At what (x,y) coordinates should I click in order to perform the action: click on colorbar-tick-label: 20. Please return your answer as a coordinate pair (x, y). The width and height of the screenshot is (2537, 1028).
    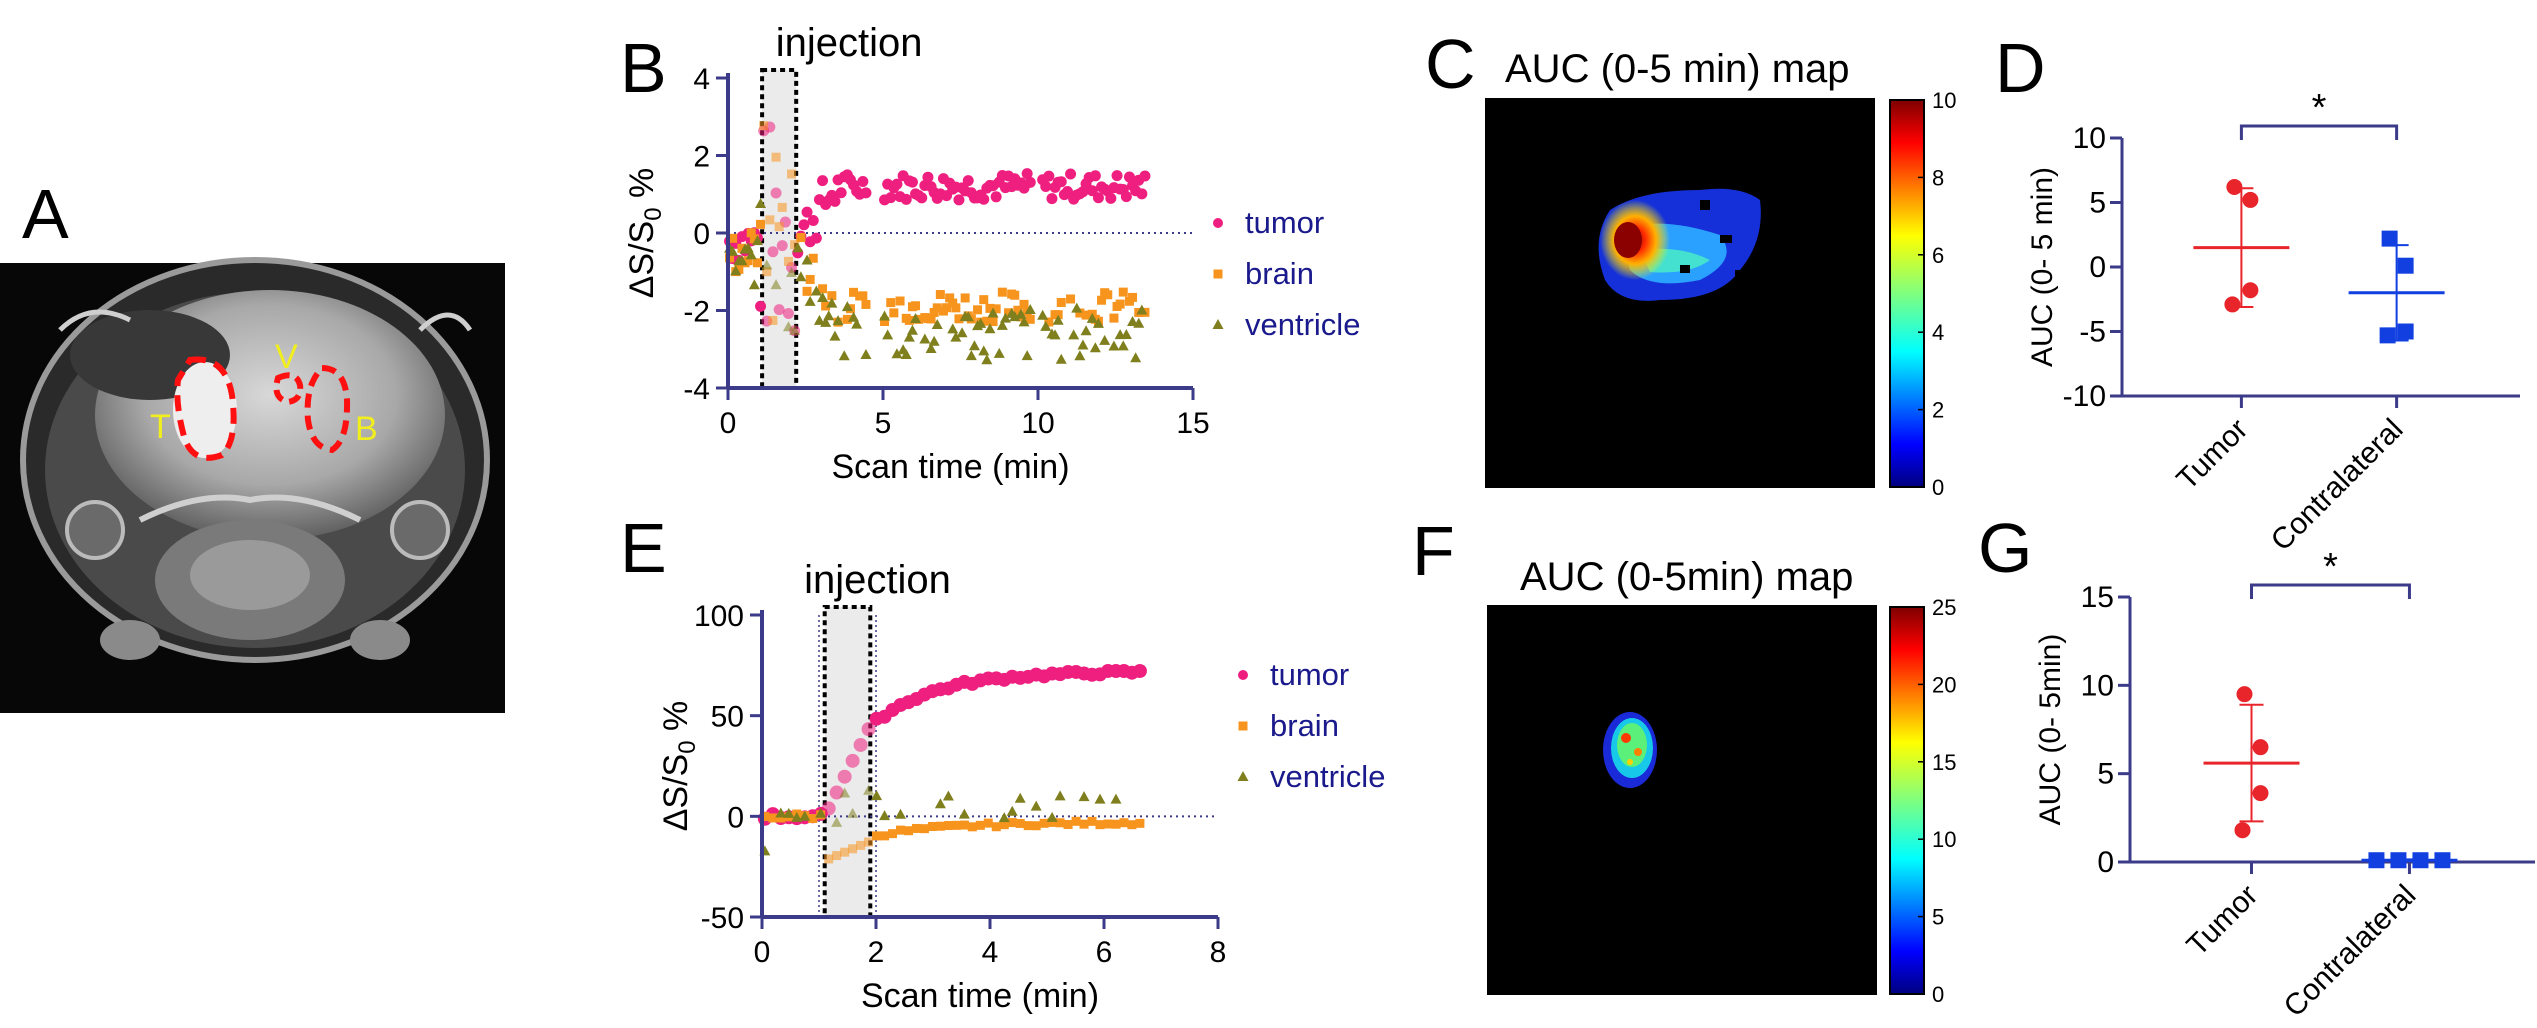
    Looking at the image, I should click on (1944, 684).